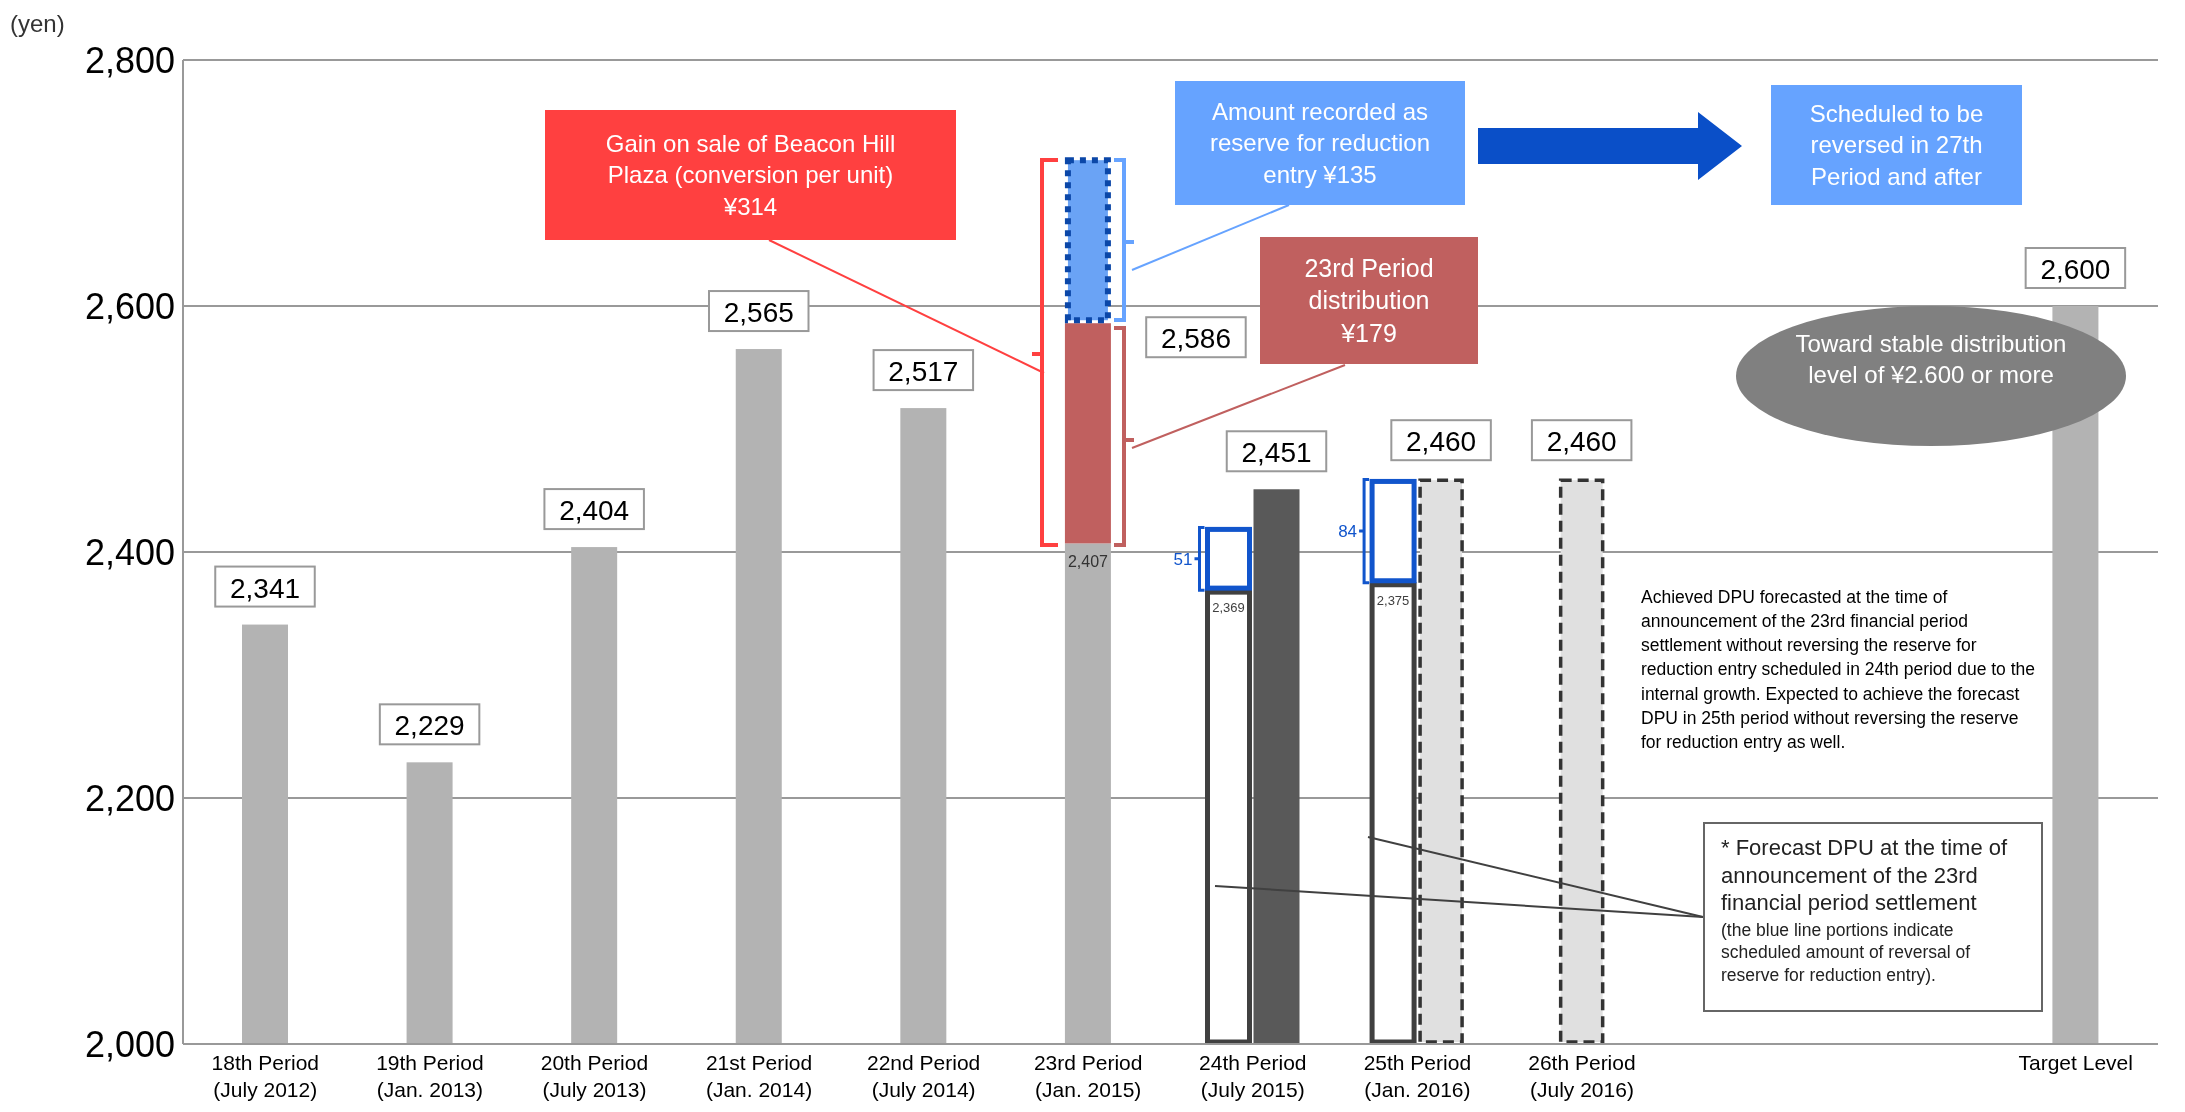  What do you see at coordinates (1253, 1076) in the screenshot?
I see `x-tick-label: 24th Period (July 2015)` at bounding box center [1253, 1076].